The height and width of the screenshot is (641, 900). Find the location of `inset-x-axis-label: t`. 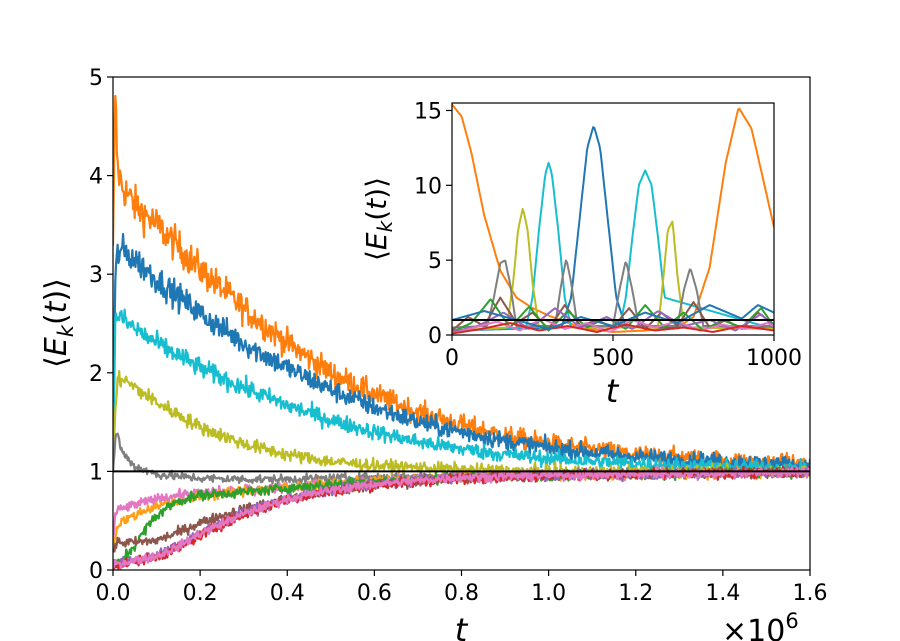

inset-x-axis-label: t is located at coordinates (613, 391).